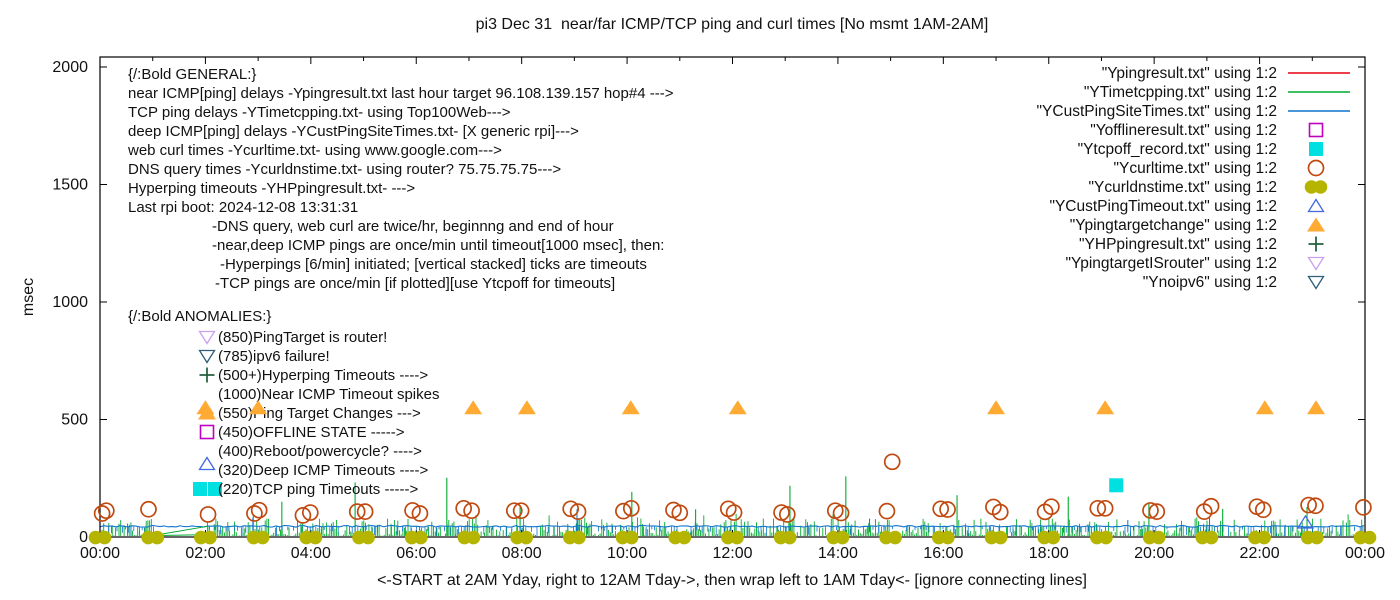 The height and width of the screenshot is (600, 1400). What do you see at coordinates (1219, 168) in the screenshot?
I see `legend-item: "Ycurltime.txt" using 1:2` at bounding box center [1219, 168].